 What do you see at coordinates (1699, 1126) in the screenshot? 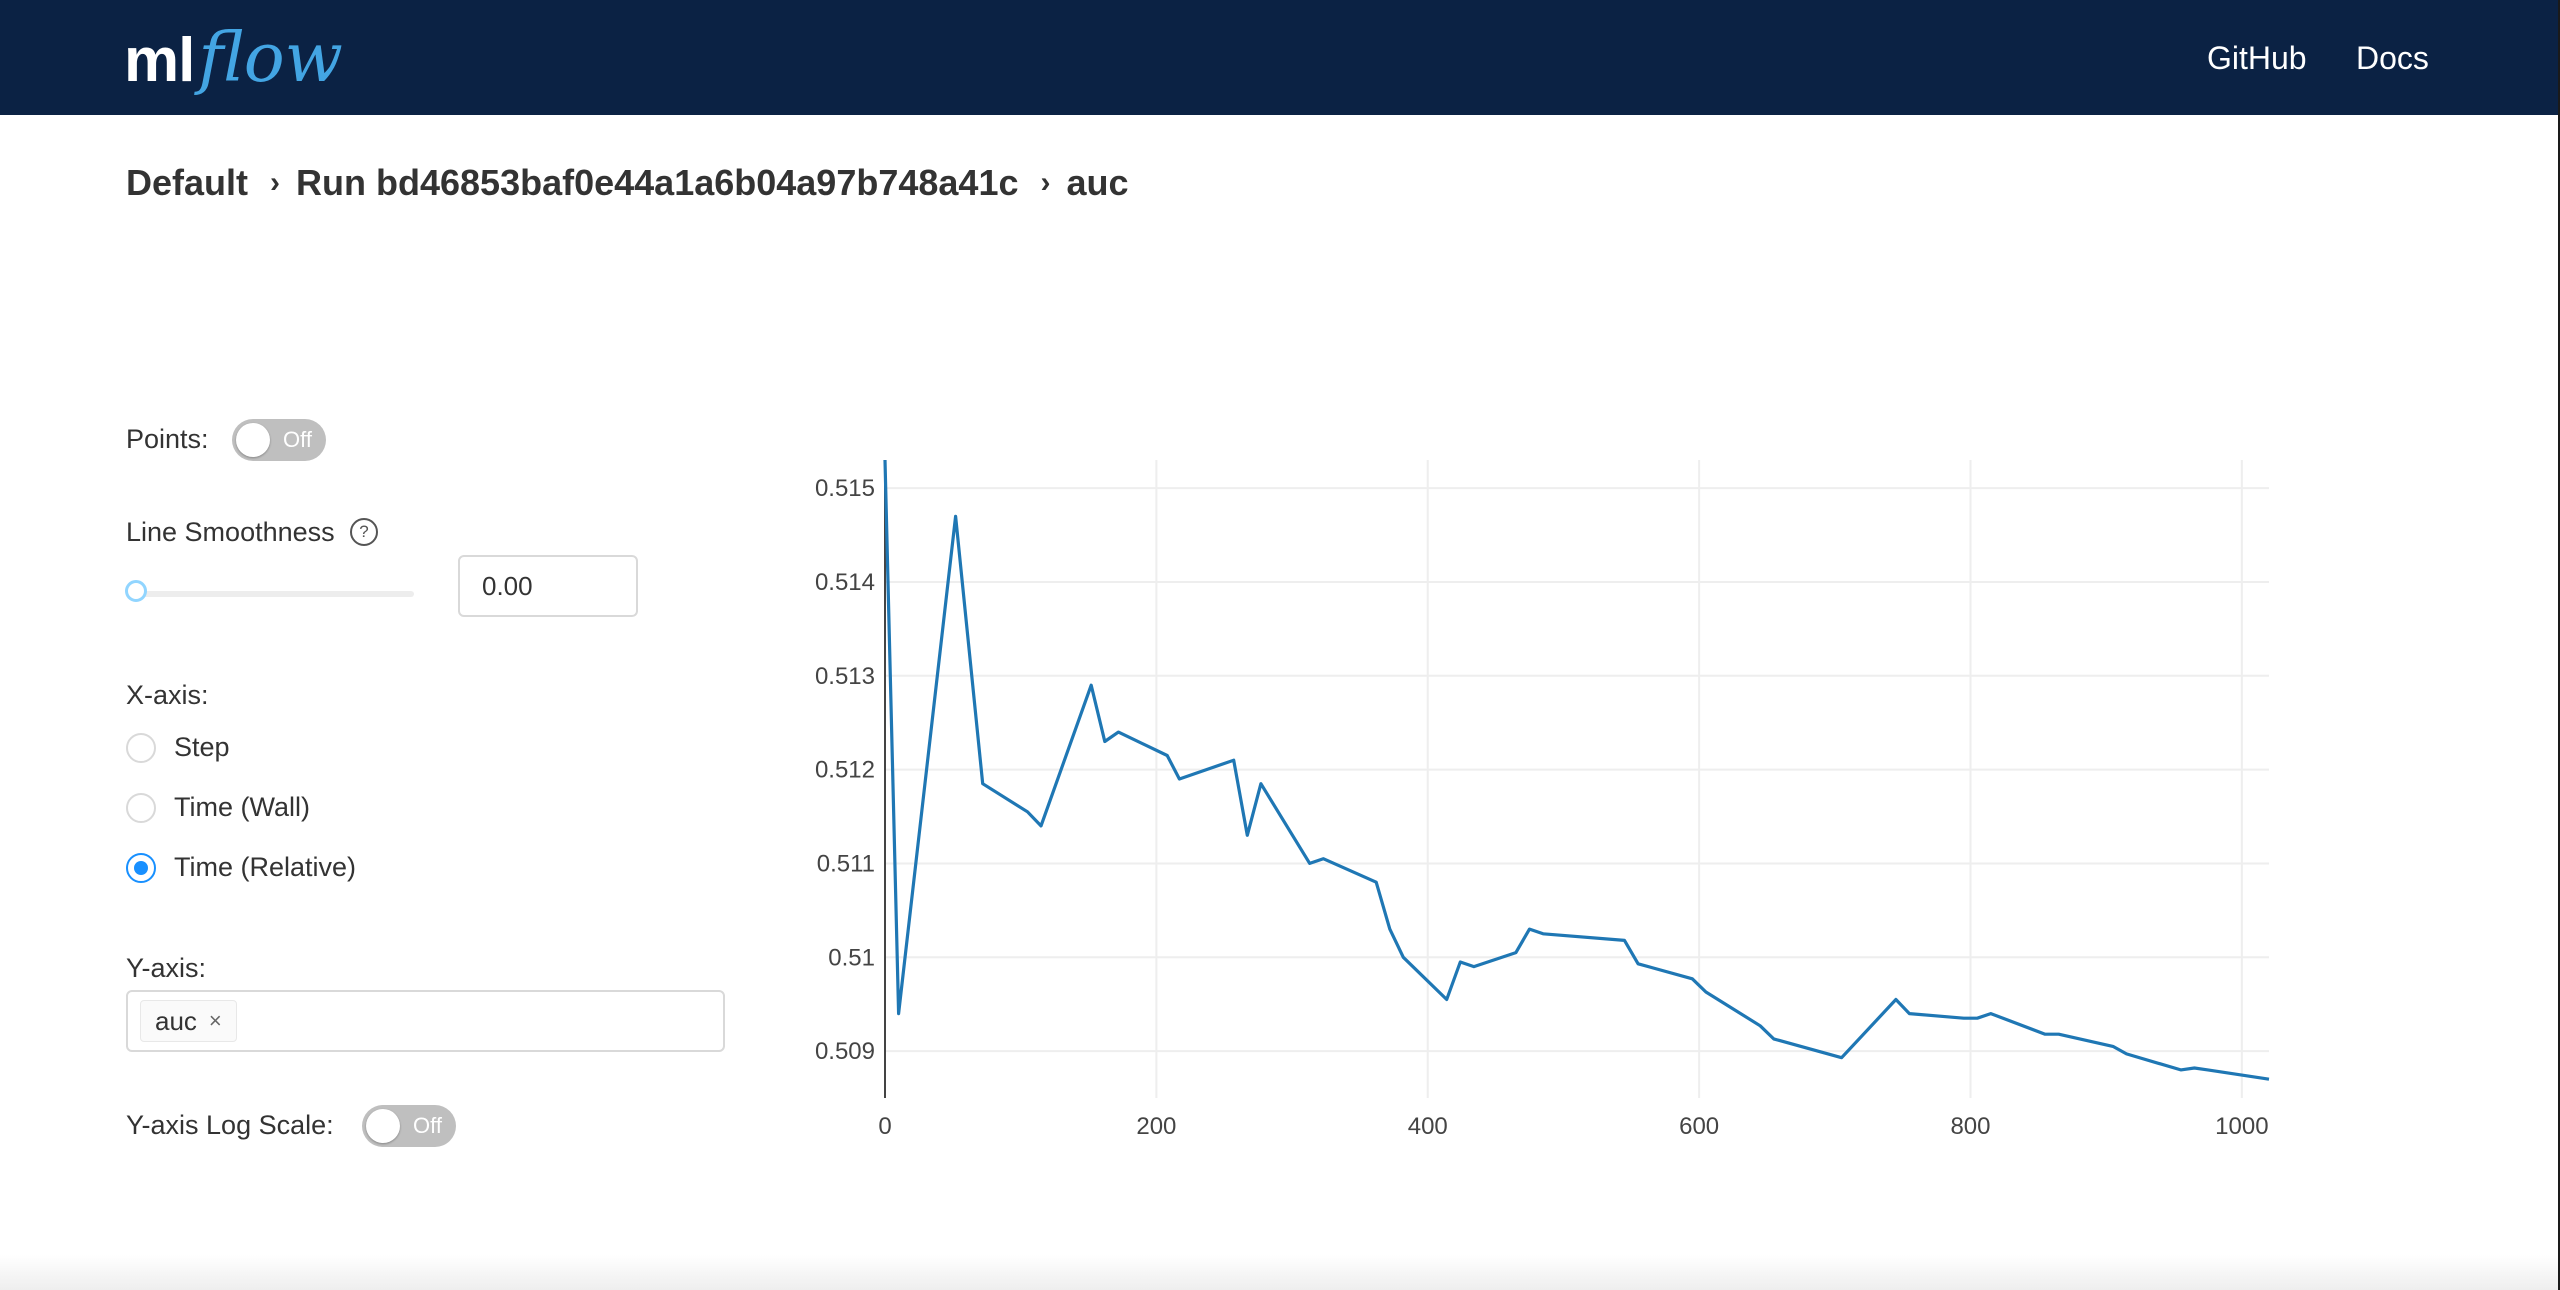
I see `x-tick-label: 600` at bounding box center [1699, 1126].